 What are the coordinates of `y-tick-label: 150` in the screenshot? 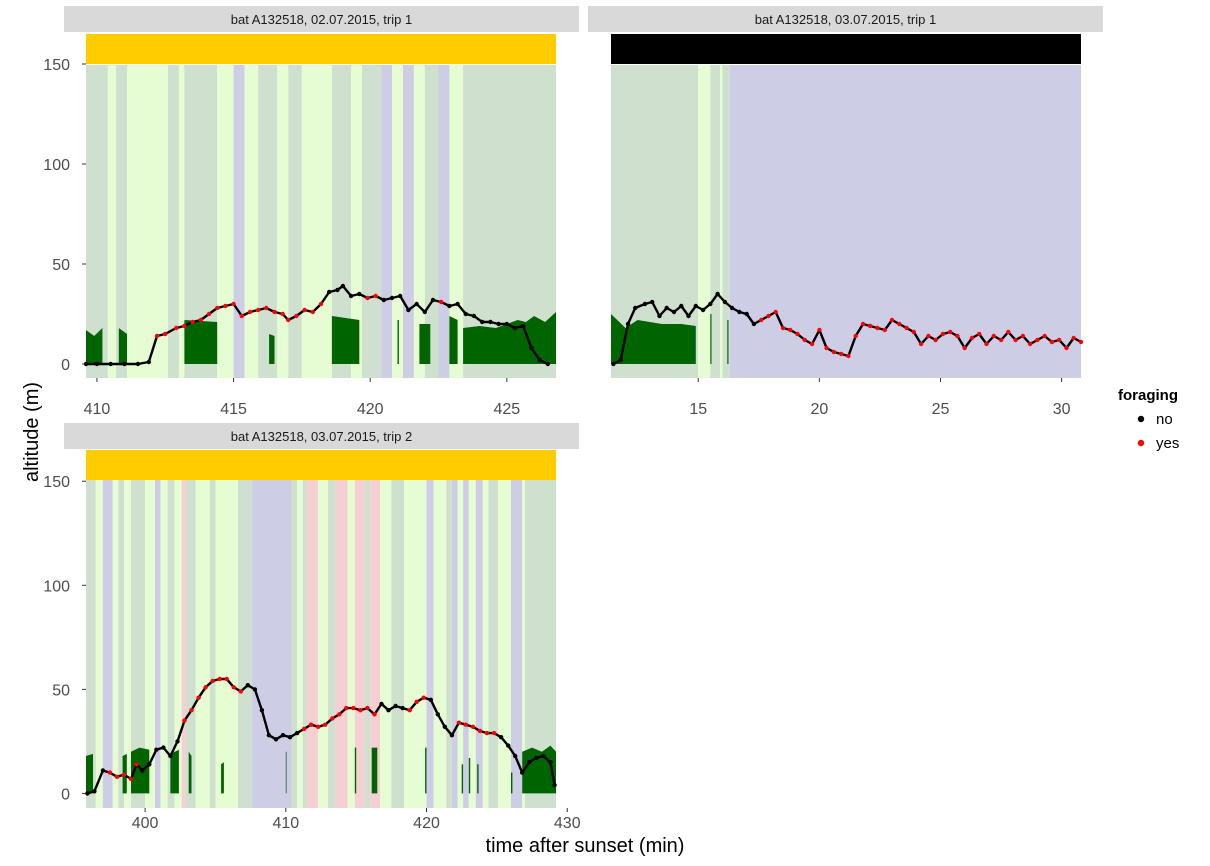 It's located at (56, 65).